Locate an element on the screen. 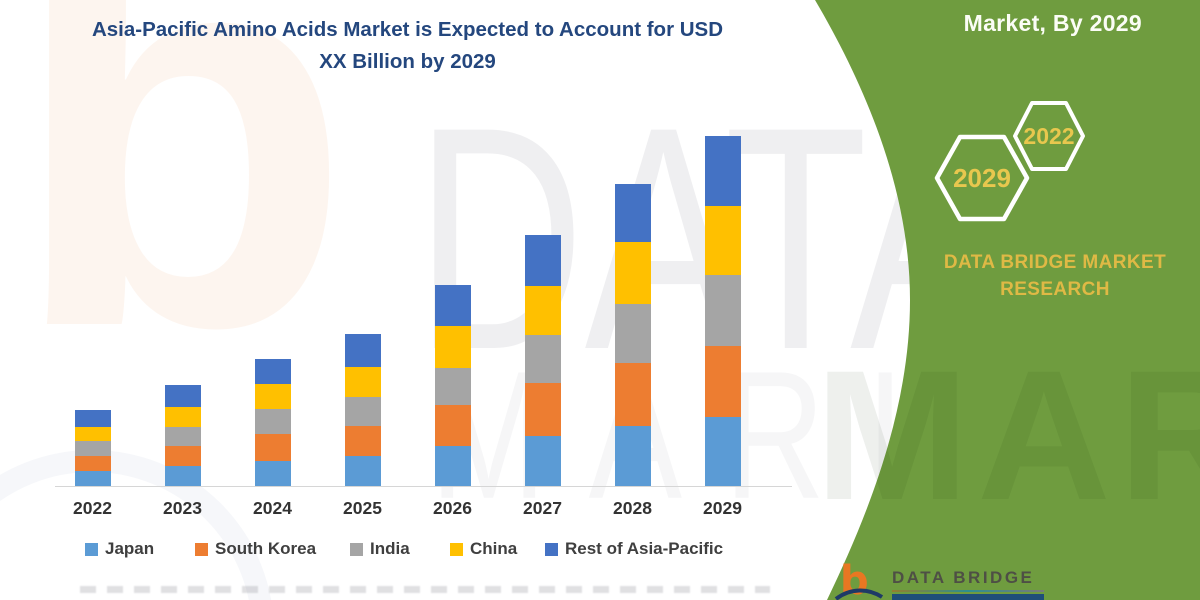  bar-segment-china-2024 is located at coordinates (272, 396).